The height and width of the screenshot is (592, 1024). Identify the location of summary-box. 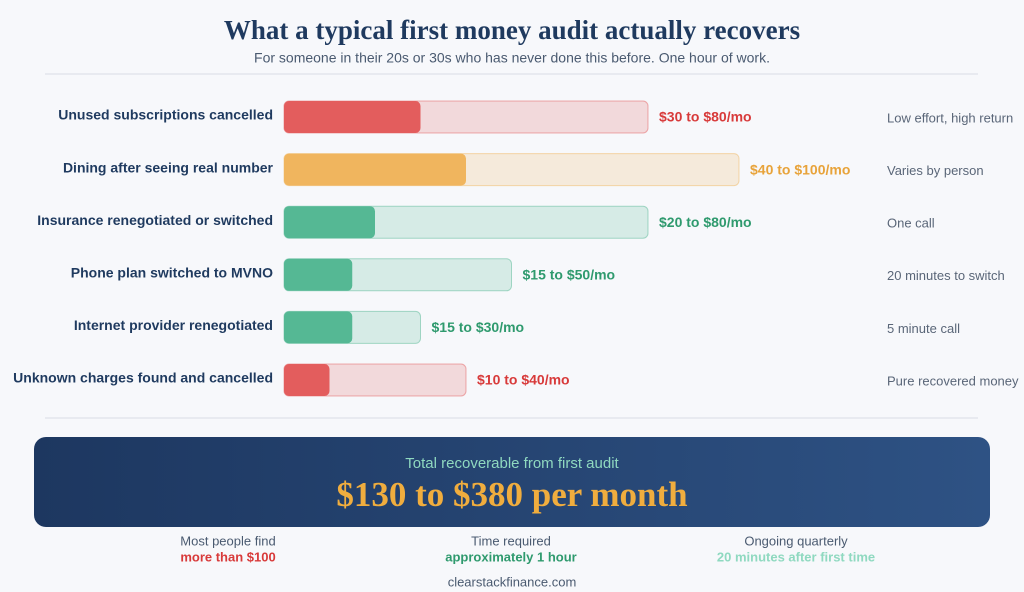
(512, 482).